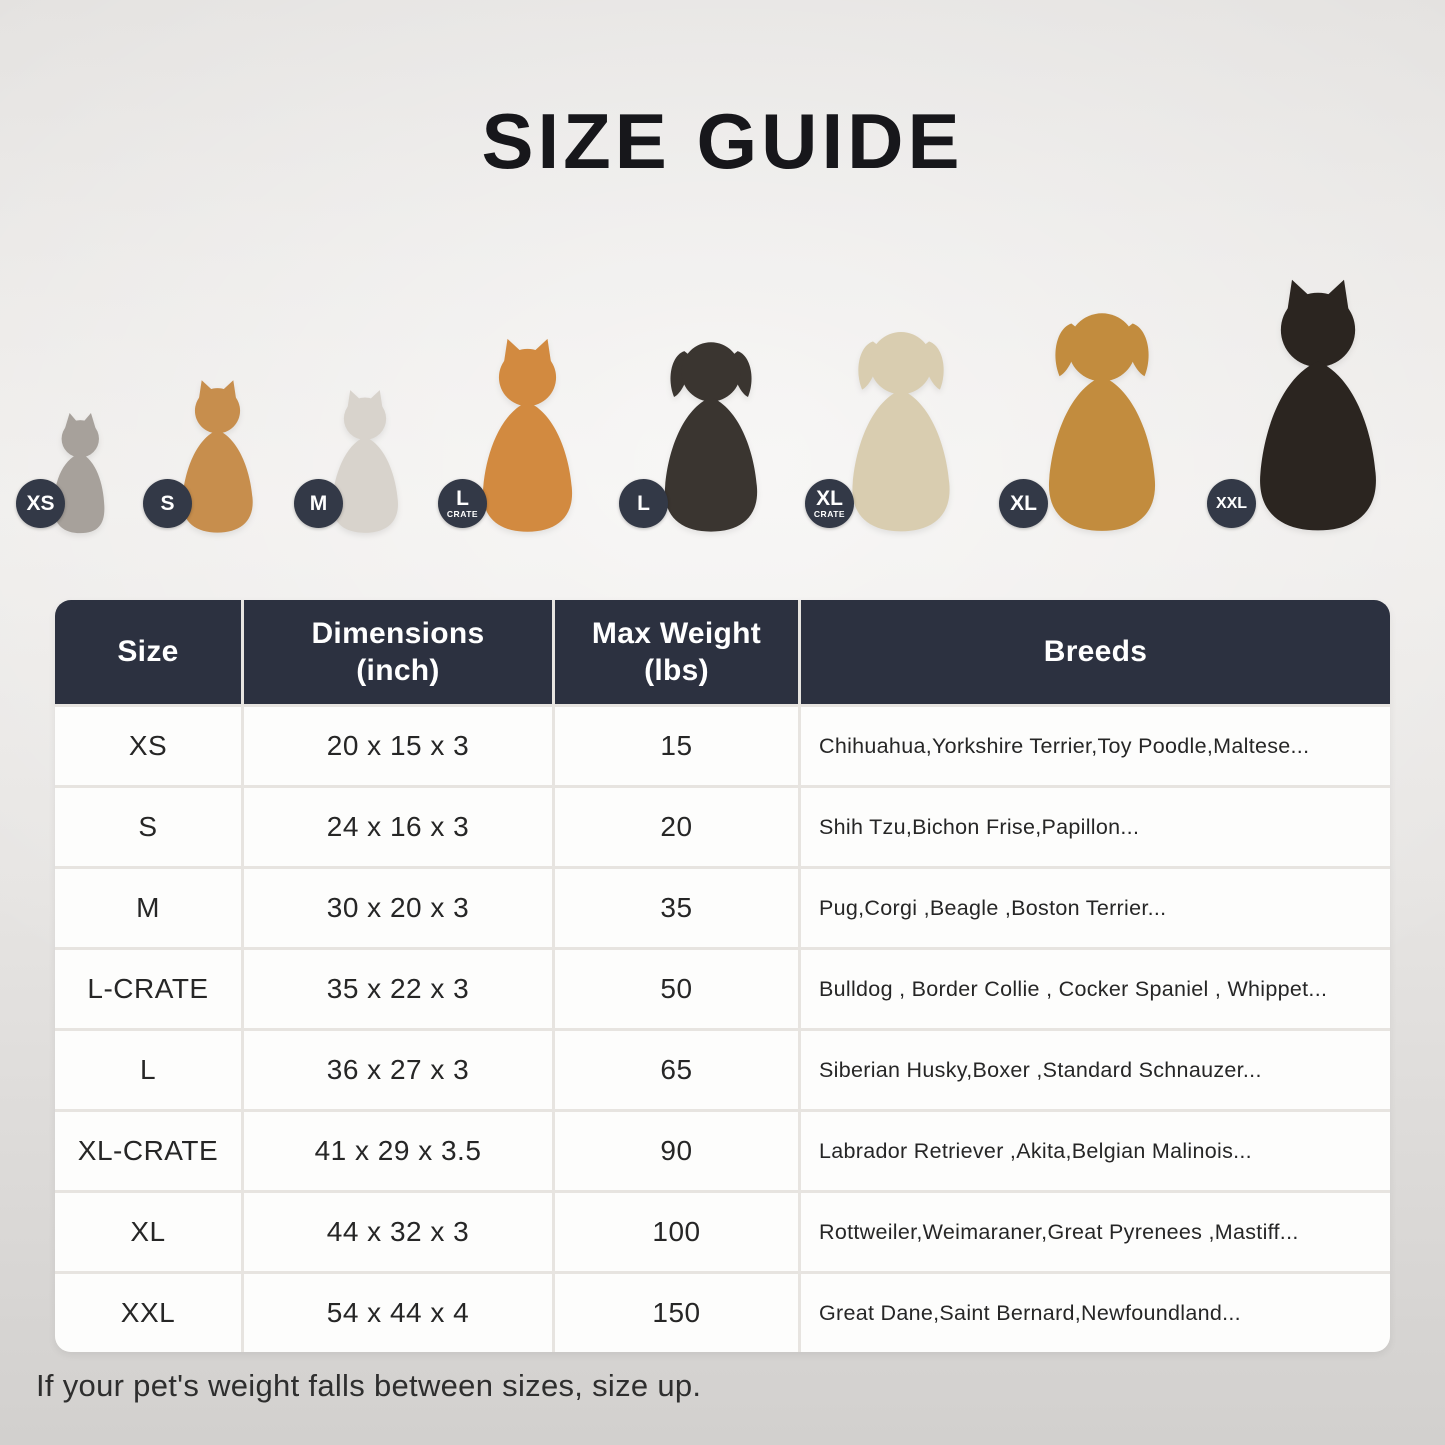 The image size is (1445, 1445). I want to click on cell-max-weight: 65, so click(676, 1070).